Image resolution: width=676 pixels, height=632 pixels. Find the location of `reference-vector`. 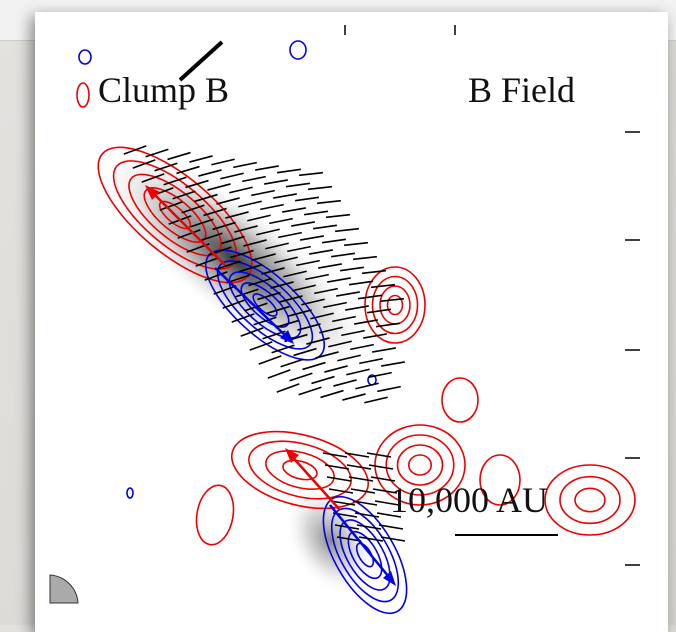

reference-vector is located at coordinates (201, 61).